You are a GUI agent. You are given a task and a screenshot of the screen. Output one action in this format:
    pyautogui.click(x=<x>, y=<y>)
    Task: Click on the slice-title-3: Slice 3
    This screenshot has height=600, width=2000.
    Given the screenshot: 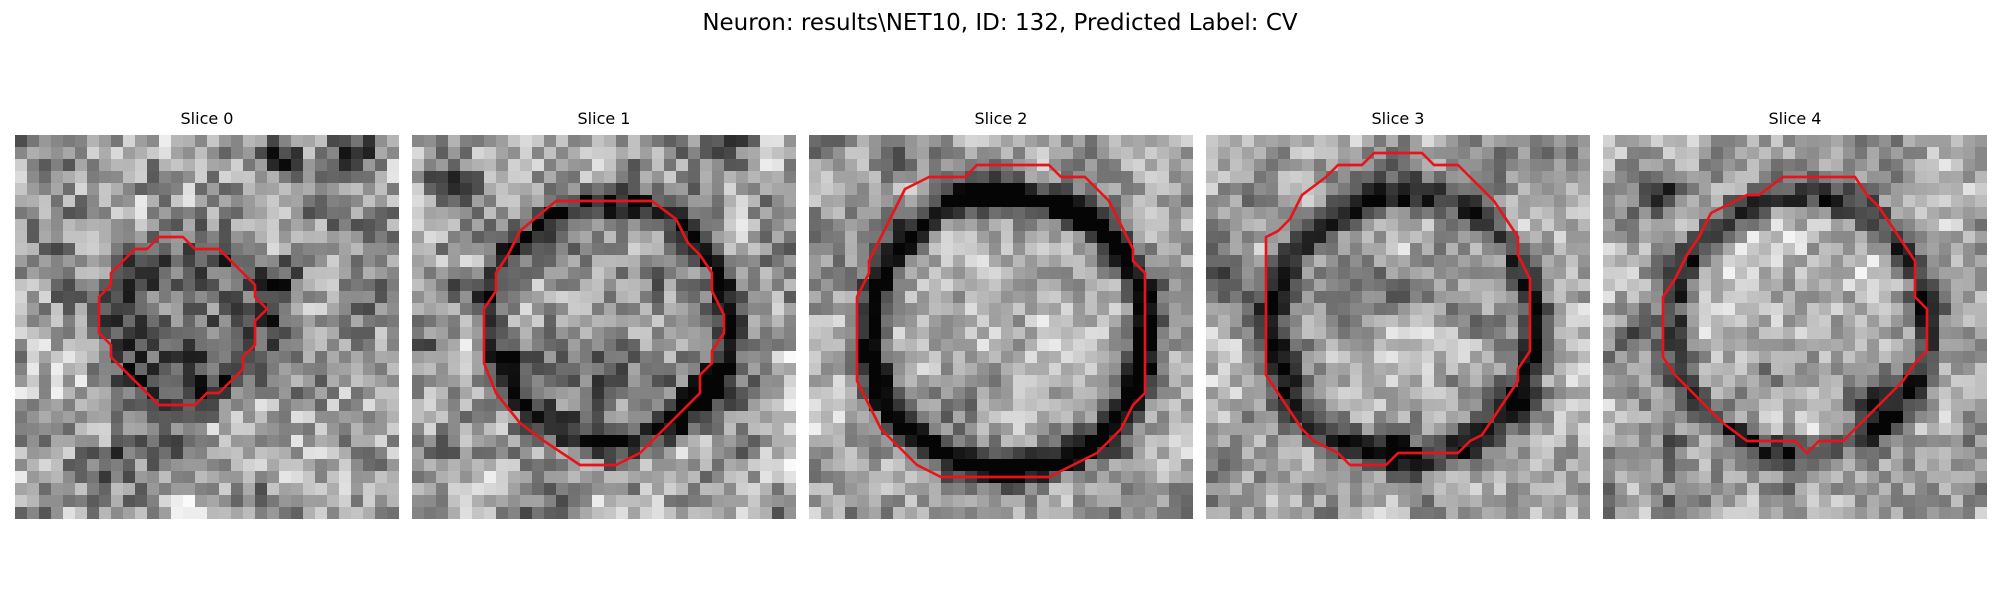 What is the action you would take?
    pyautogui.click(x=1398, y=118)
    